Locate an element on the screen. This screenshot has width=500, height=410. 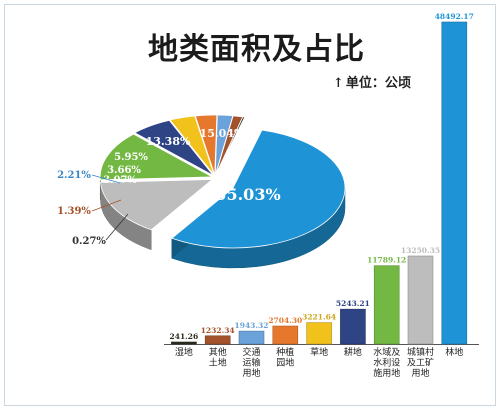
bar-value-label: 1943.32 is located at coordinates (252, 325).